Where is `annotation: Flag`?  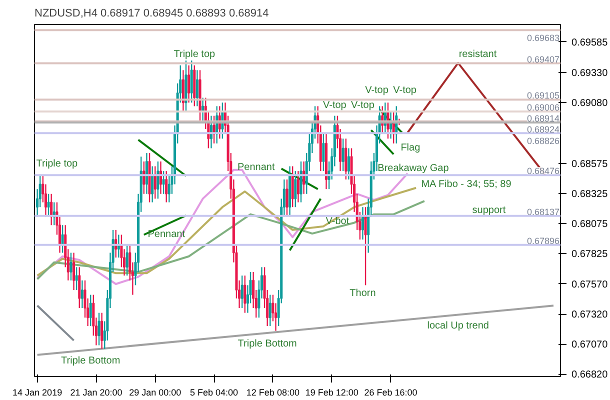
annotation: Flag is located at coordinates (410, 148).